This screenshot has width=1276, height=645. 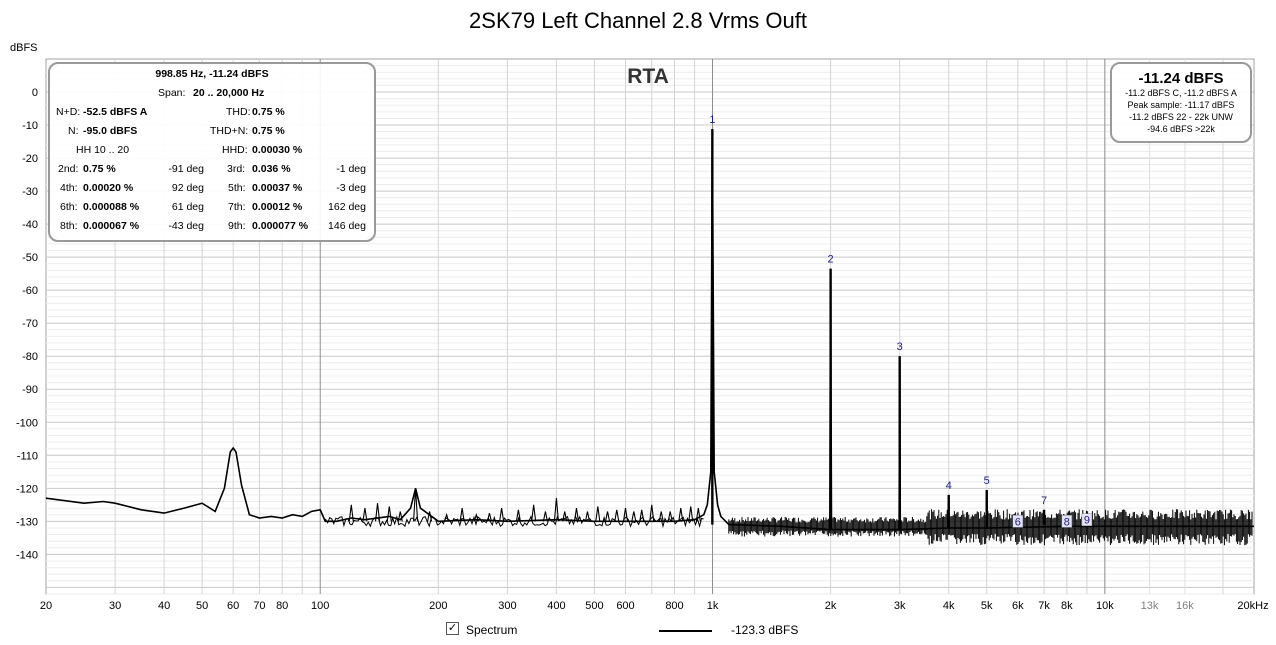 What do you see at coordinates (351, 169) in the screenshot?
I see `harmonic-phase: -1 deg` at bounding box center [351, 169].